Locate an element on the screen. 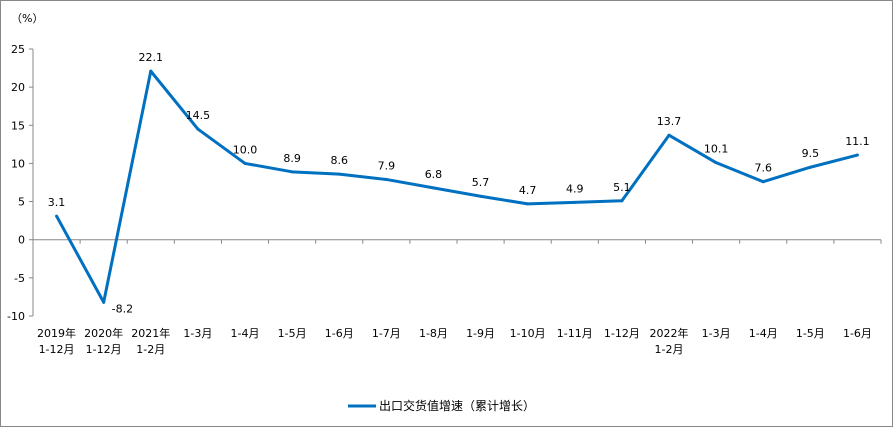 The width and height of the screenshot is (893, 430). data-label: 4.7 is located at coordinates (528, 190).